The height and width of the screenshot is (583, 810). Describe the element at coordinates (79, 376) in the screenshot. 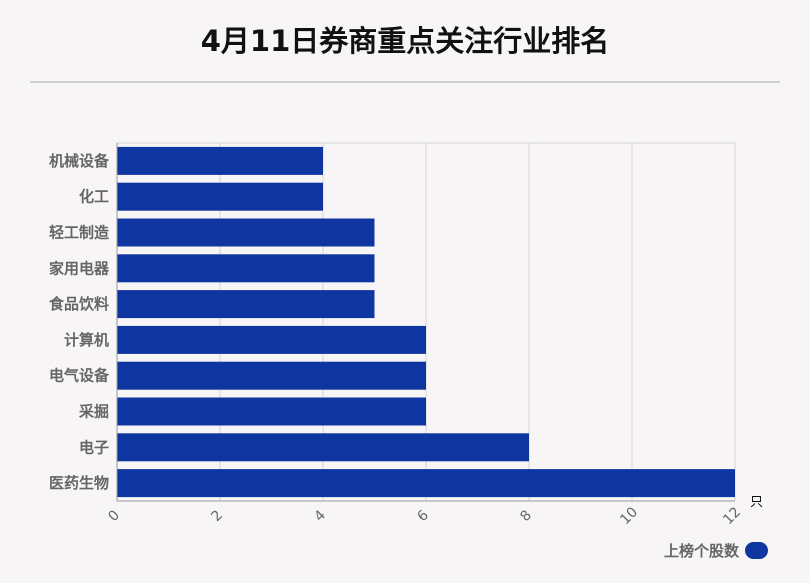

I see `category-label: 电气设备` at that location.